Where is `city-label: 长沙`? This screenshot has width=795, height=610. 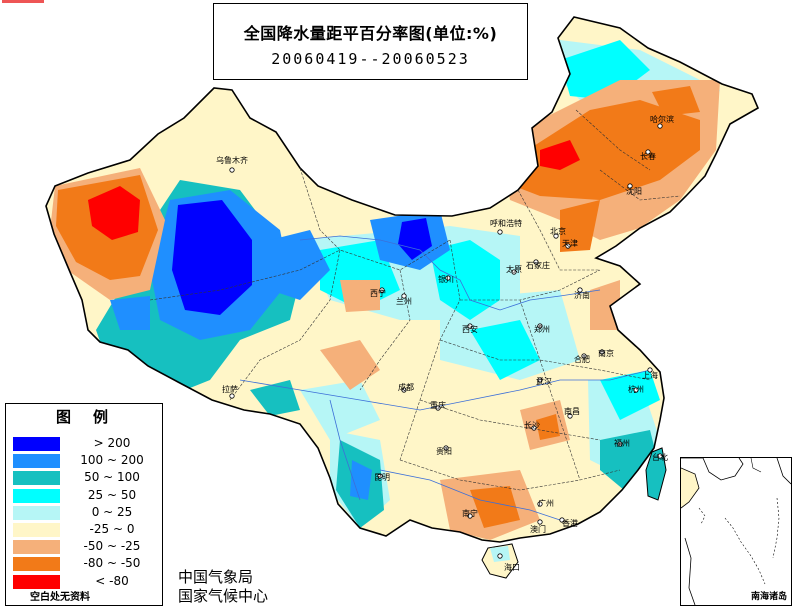 city-label: 长沙 is located at coordinates (532, 425).